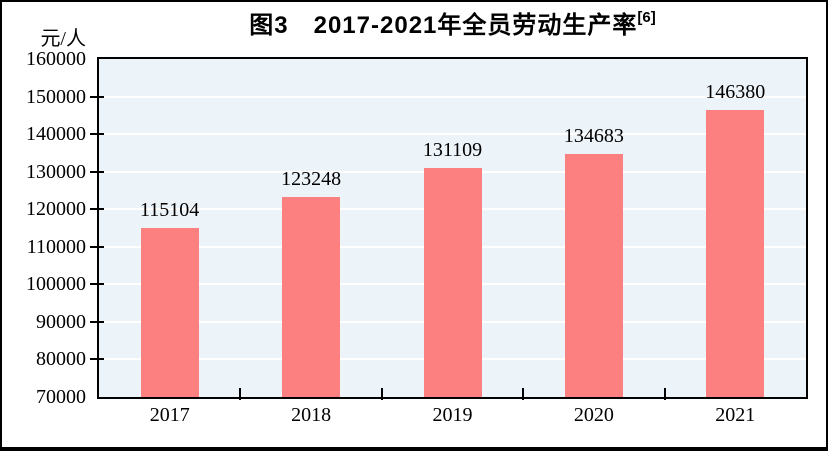  Describe the element at coordinates (169, 415) in the screenshot. I see `x-axis-tick-label: 2017` at that location.